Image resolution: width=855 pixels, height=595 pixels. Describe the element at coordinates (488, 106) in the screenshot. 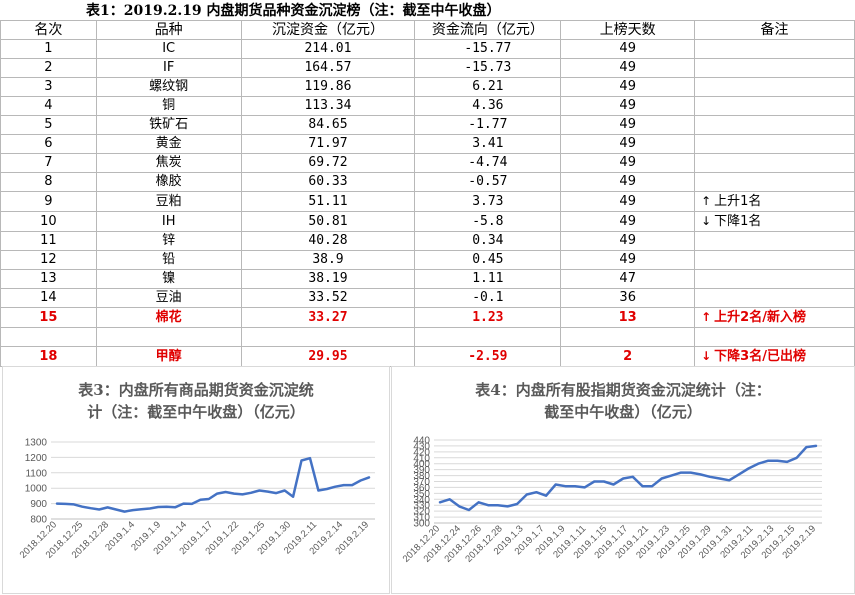

I see `cell-flow: 4.36` at that location.